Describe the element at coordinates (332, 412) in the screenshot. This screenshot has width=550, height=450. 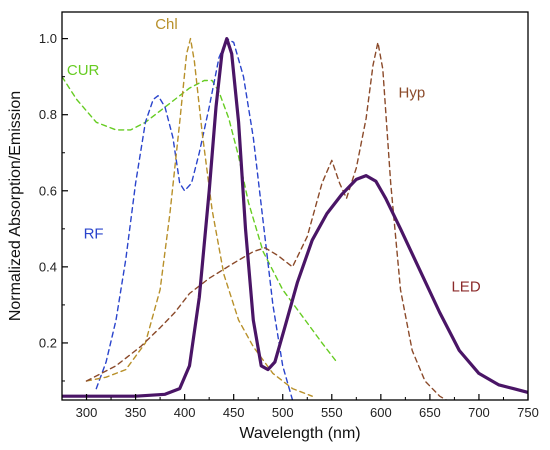
I see `x-tick-label: 550` at that location.